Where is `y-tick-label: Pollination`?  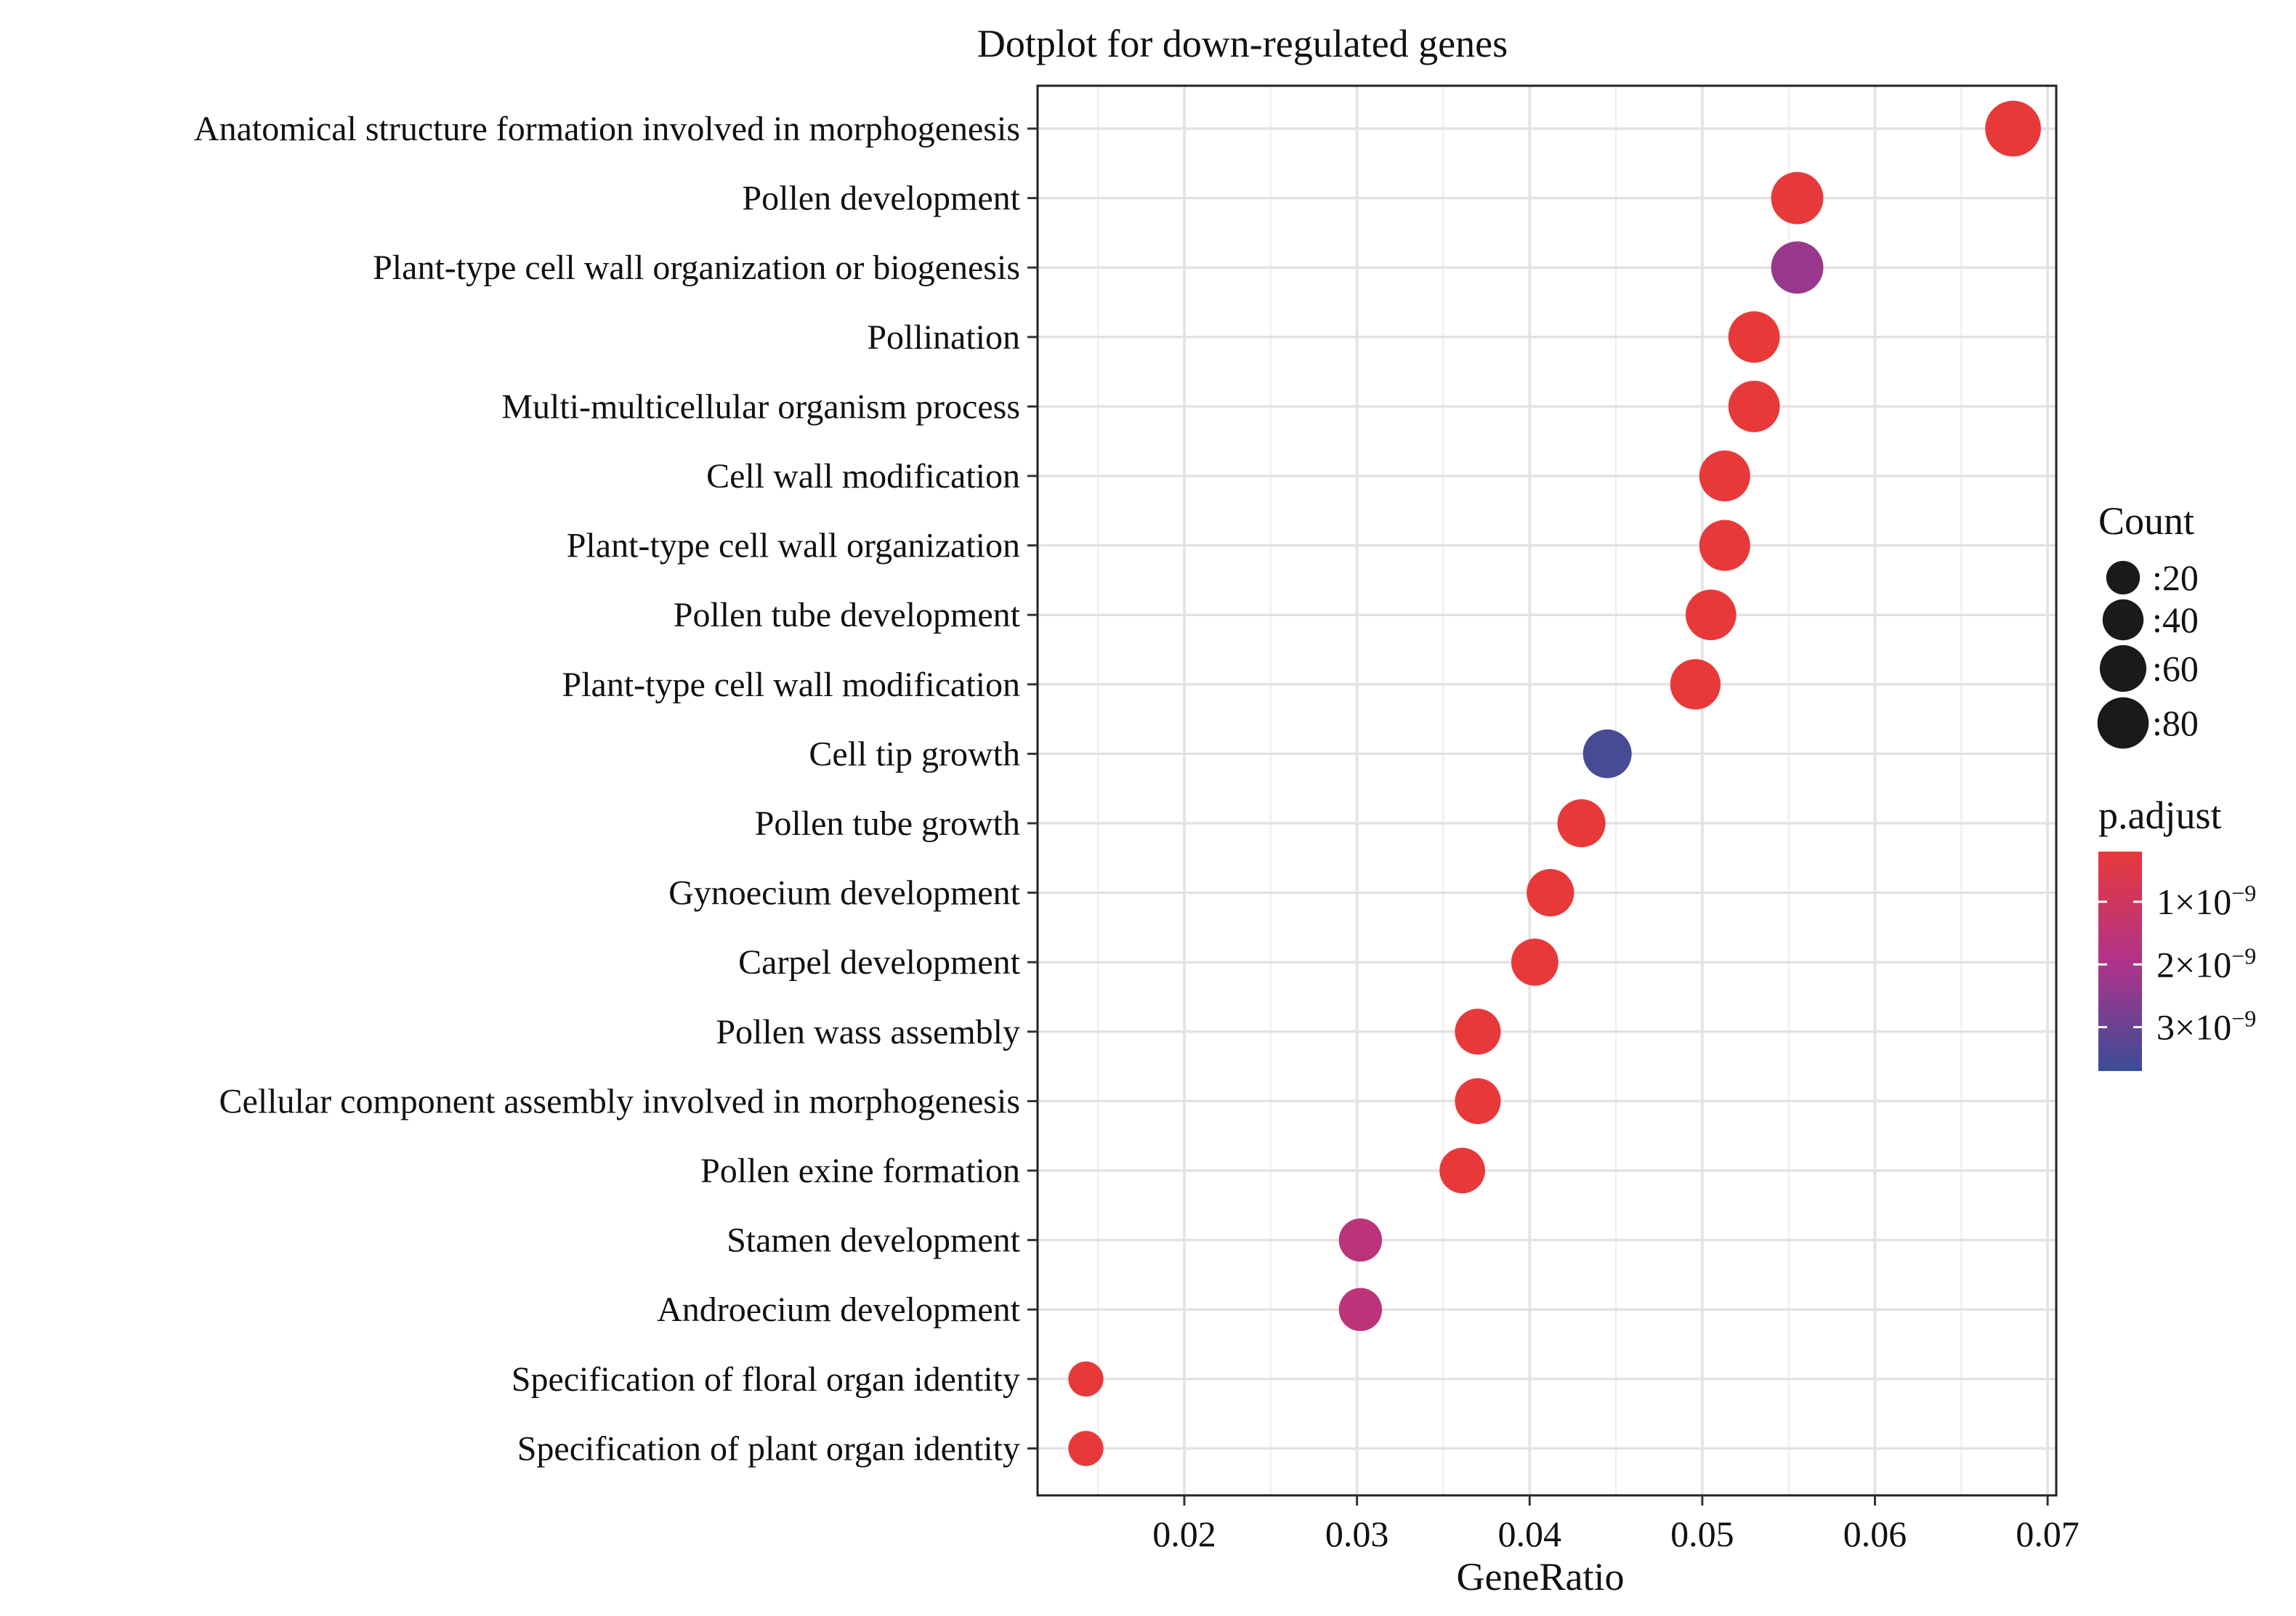
y-tick-label: Pollination is located at coordinates (943, 337).